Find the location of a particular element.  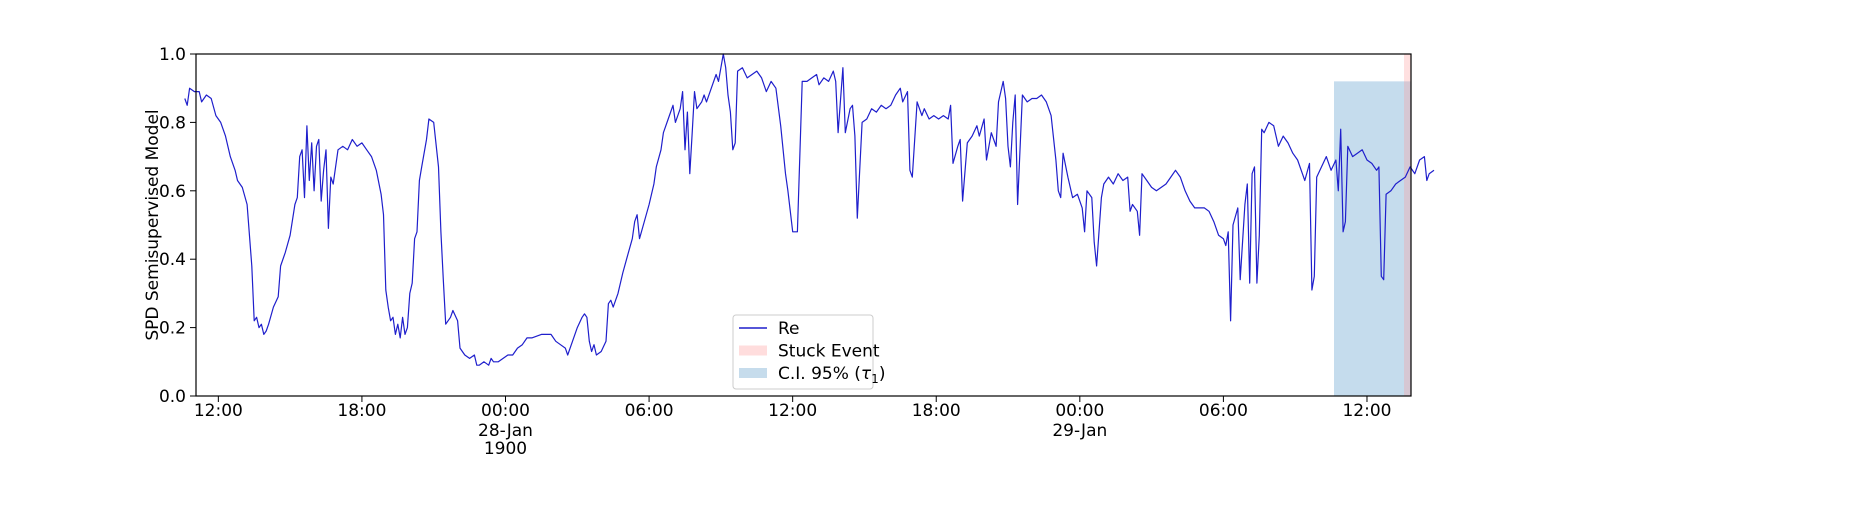

legend-label: Stuck Event is located at coordinates (829, 352).